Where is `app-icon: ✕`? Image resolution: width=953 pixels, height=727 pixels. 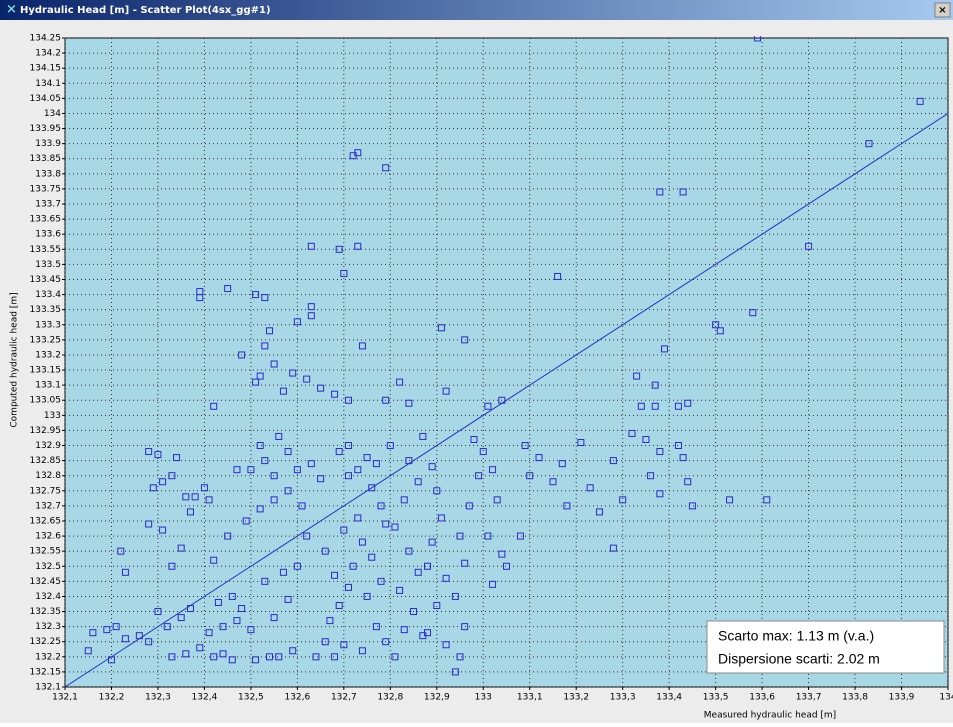 app-icon: ✕ is located at coordinates (11, 10).